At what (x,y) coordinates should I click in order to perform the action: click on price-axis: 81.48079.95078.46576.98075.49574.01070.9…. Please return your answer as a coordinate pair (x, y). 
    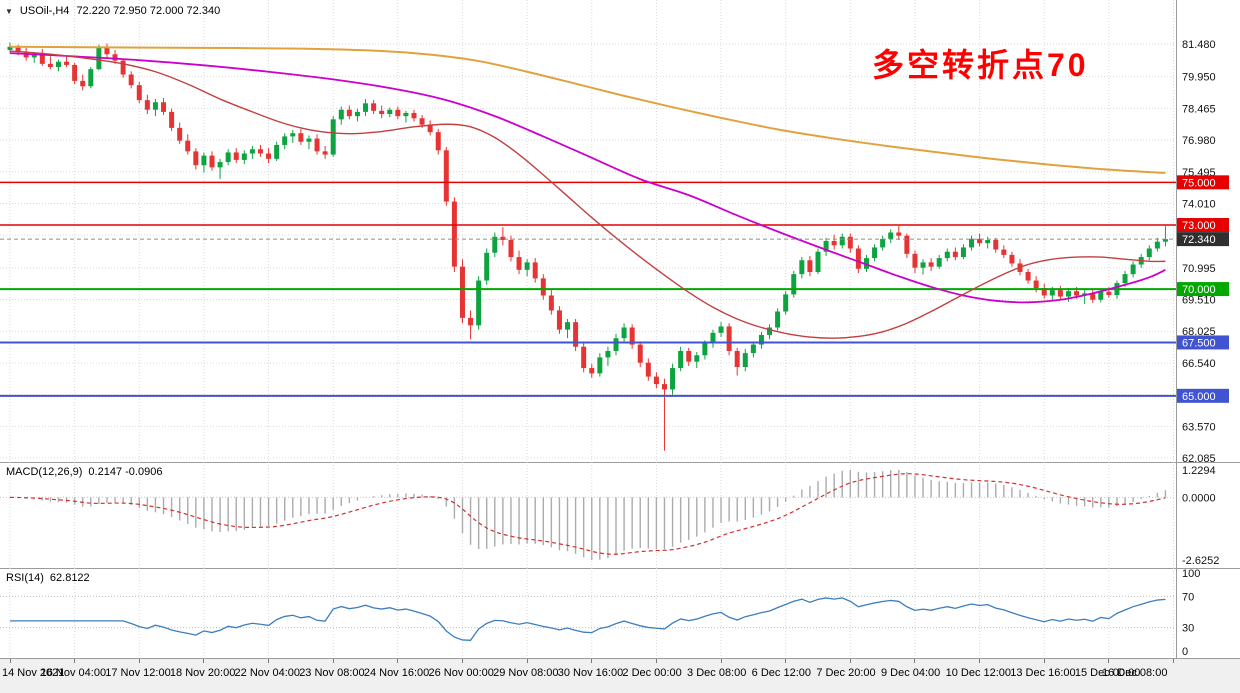
    Looking at the image, I should click on (1203, 250).